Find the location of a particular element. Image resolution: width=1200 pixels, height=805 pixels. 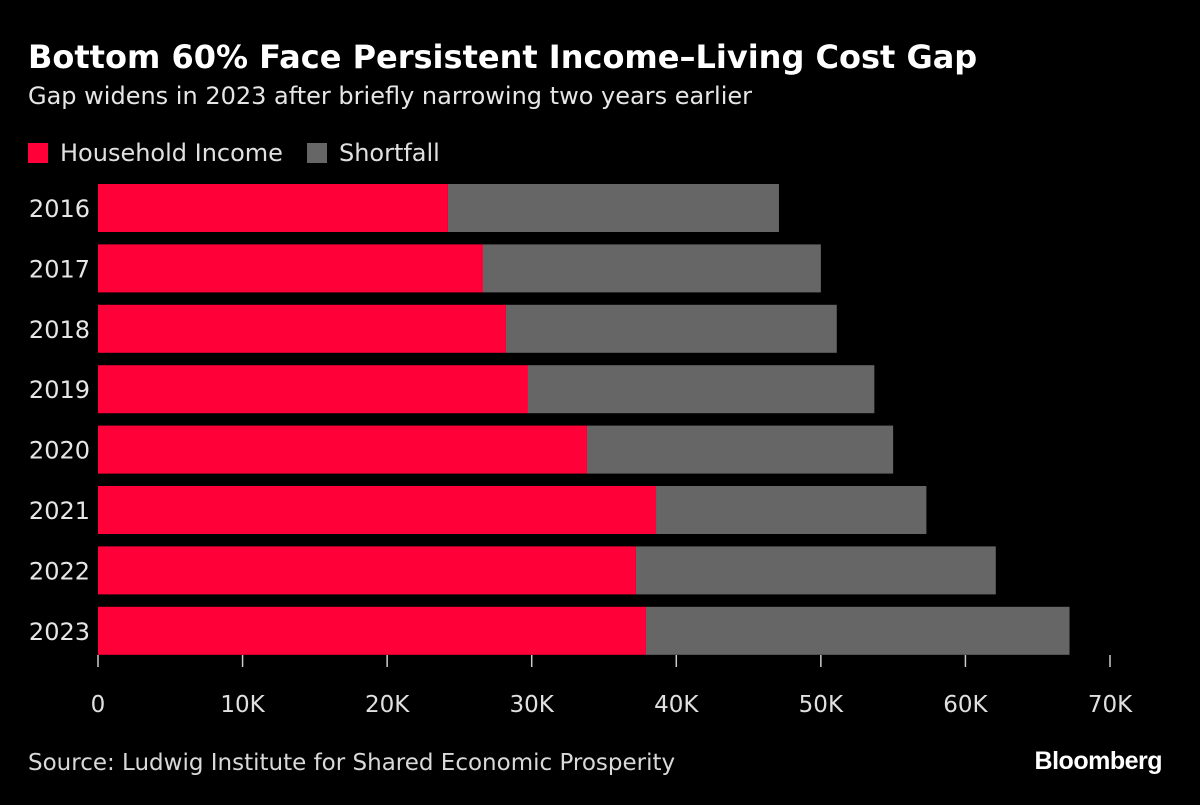

x-tick-label: 0 is located at coordinates (98, 705).